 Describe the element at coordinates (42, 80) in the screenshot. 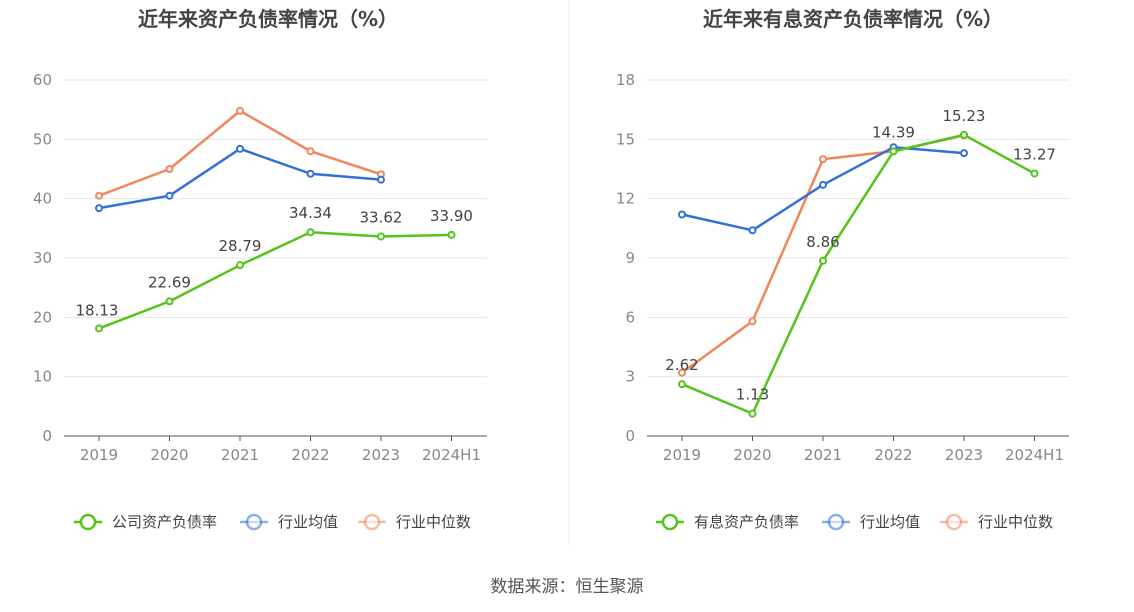

I see `y-tick-label: 60` at that location.